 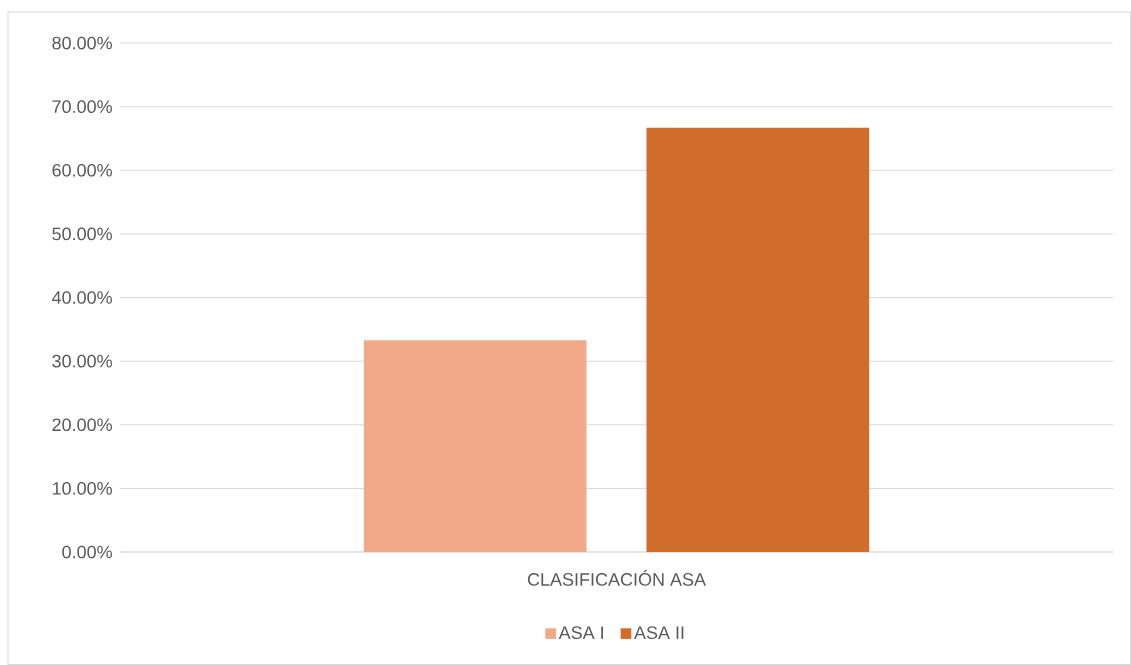 What do you see at coordinates (82, 361) in the screenshot?
I see `y-tick-label: 30.00%` at bounding box center [82, 361].